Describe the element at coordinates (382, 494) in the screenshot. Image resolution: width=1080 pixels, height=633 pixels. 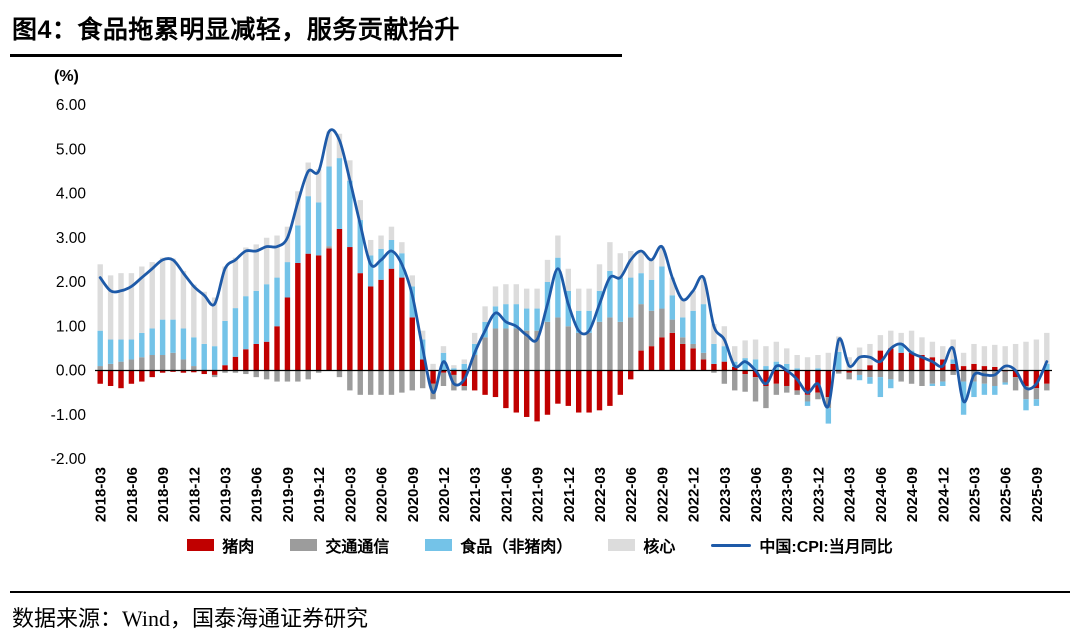
I see `x-tick-label: 2020-06` at that location.